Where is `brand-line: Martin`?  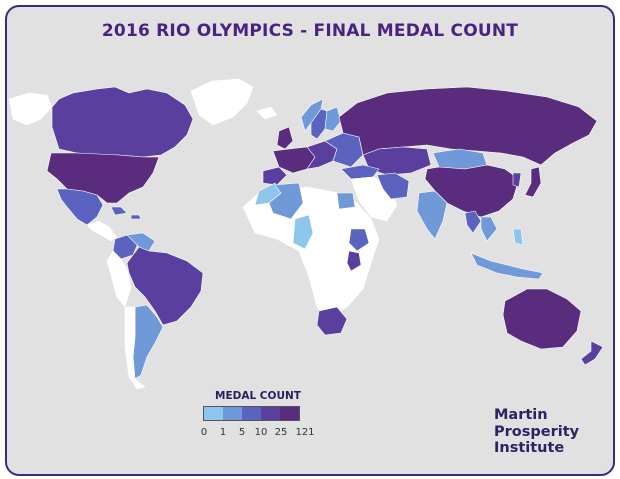 brand-line: Martin is located at coordinates (521, 415).